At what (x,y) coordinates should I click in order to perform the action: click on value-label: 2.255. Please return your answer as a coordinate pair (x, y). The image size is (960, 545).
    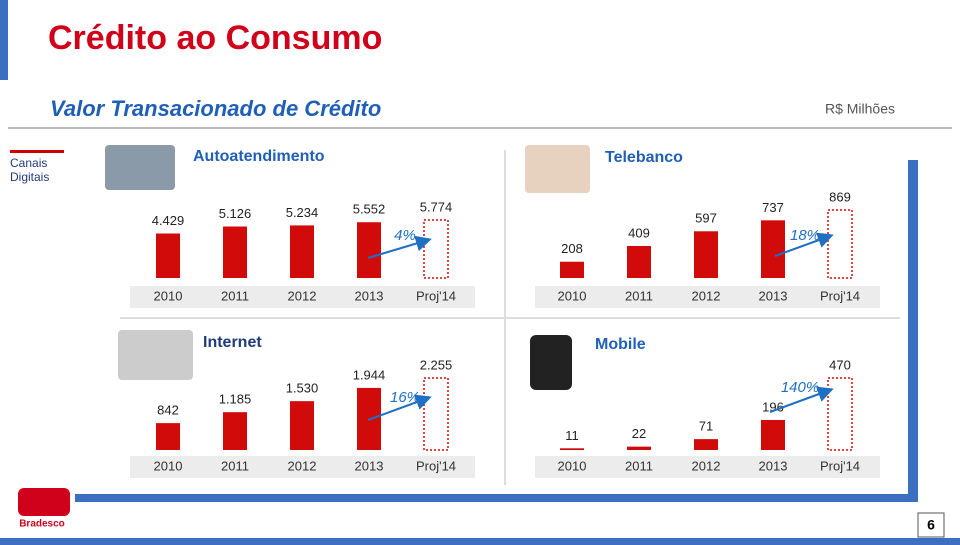
    Looking at the image, I should click on (436, 364).